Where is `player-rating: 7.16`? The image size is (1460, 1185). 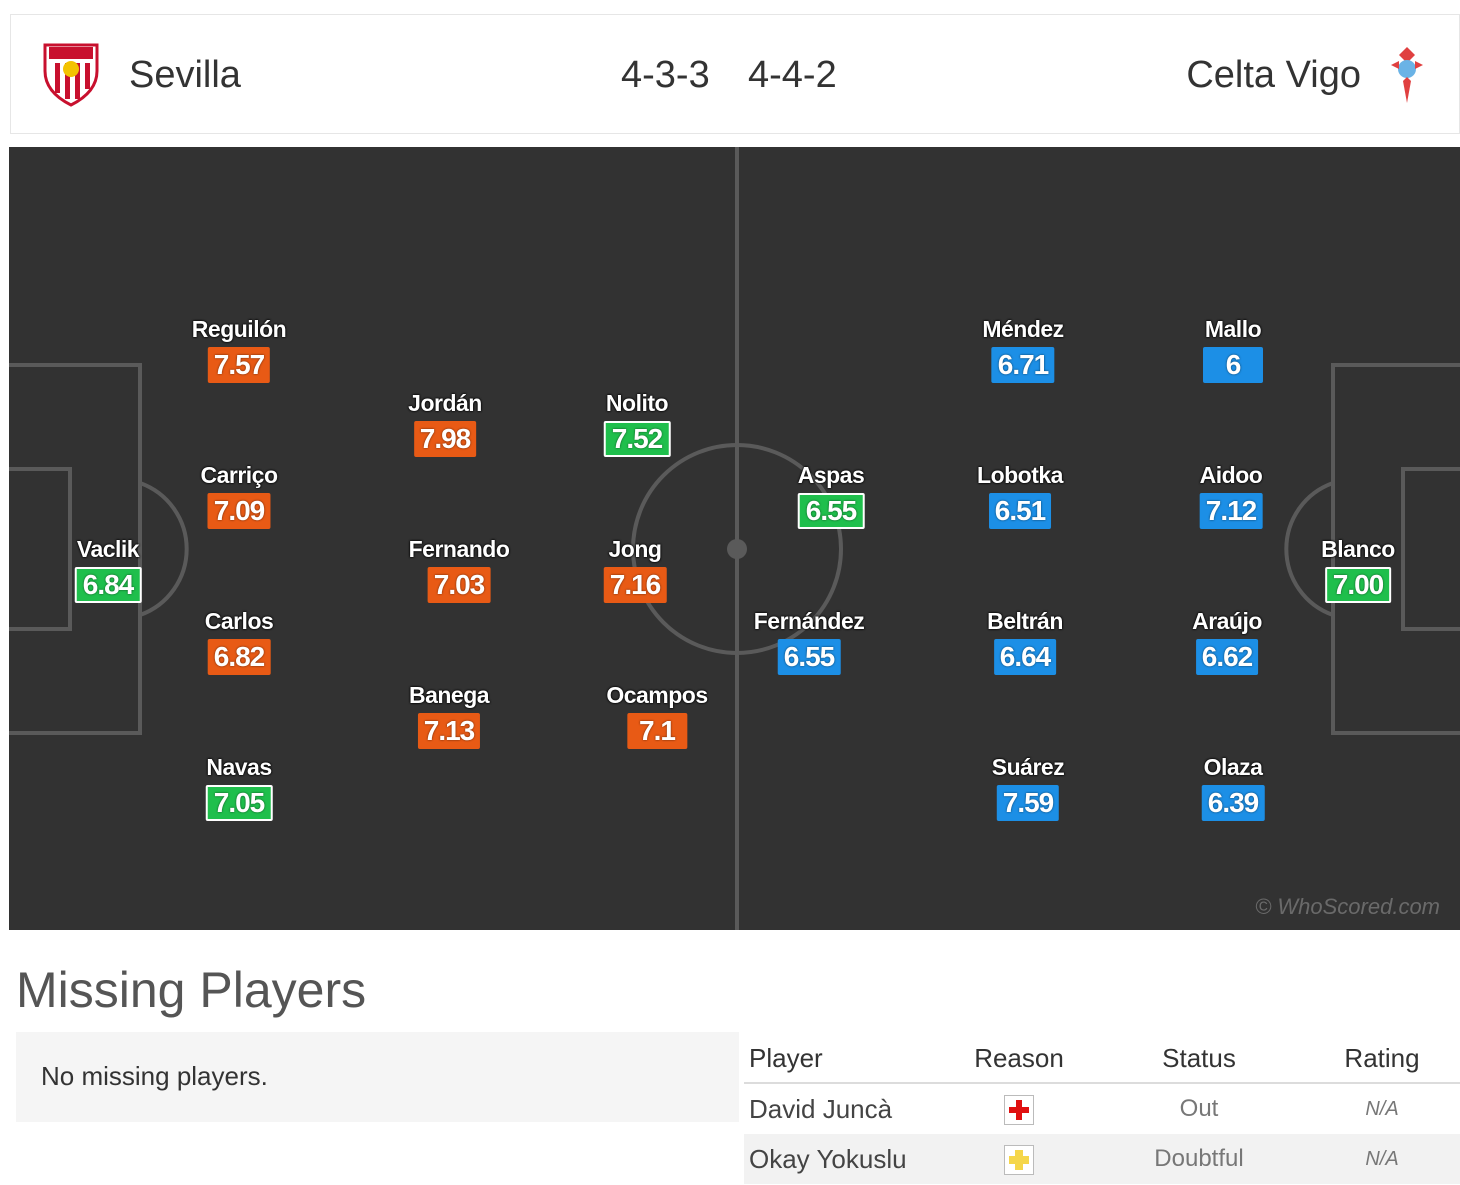
player-rating: 7.16 is located at coordinates (635, 585).